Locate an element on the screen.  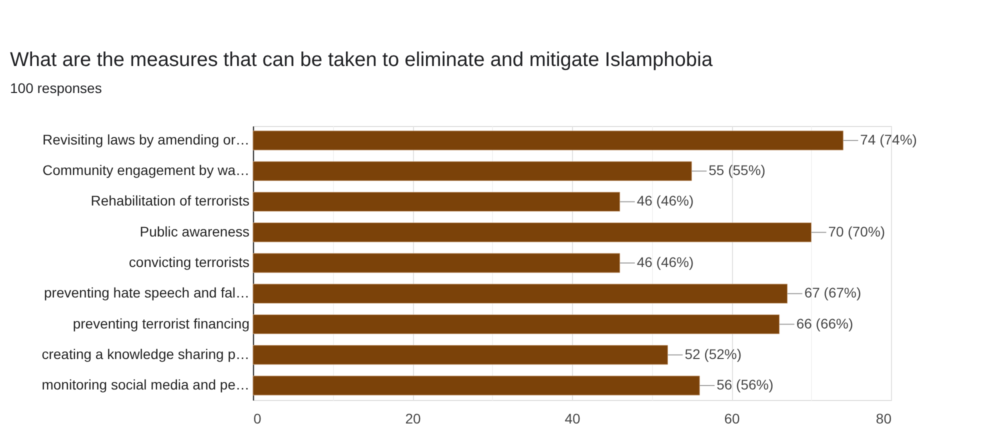
data-label: 52 (52%) is located at coordinates (713, 354).